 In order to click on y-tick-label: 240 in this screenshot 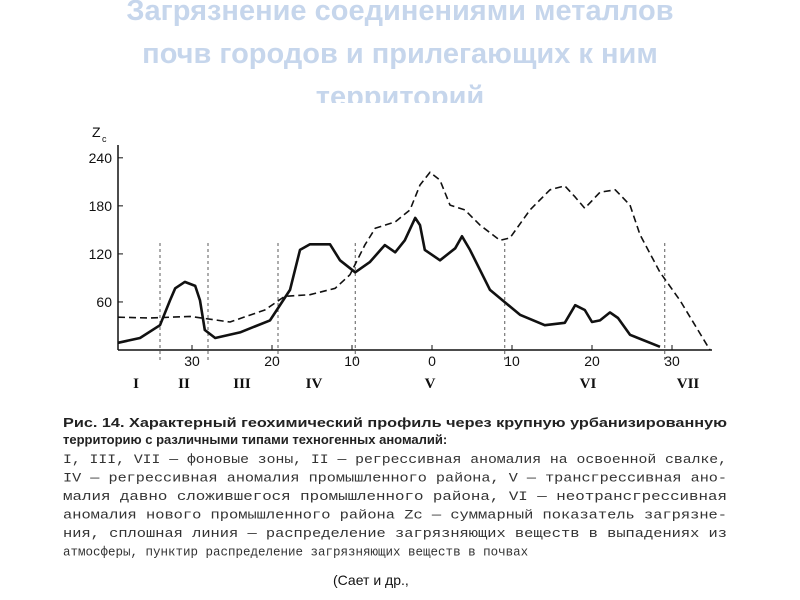, I will do `click(101, 158)`.